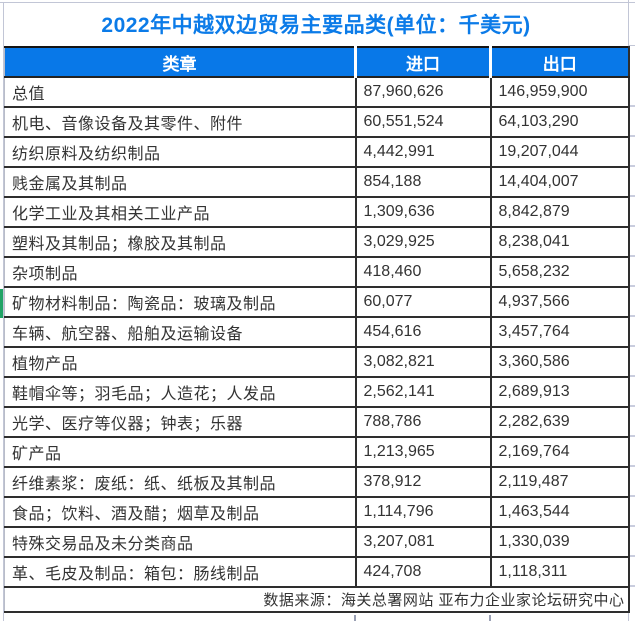  I want to click on header-row: 类章 进口 出口, so click(317, 62).